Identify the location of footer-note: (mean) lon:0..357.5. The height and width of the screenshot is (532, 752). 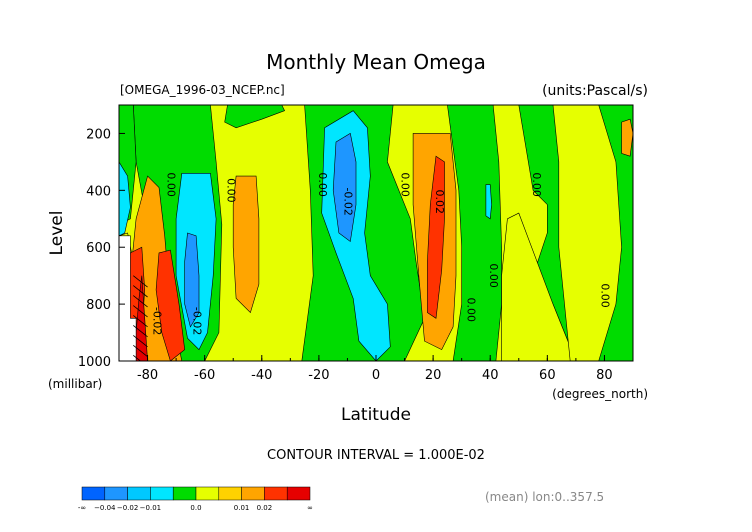
(544, 497).